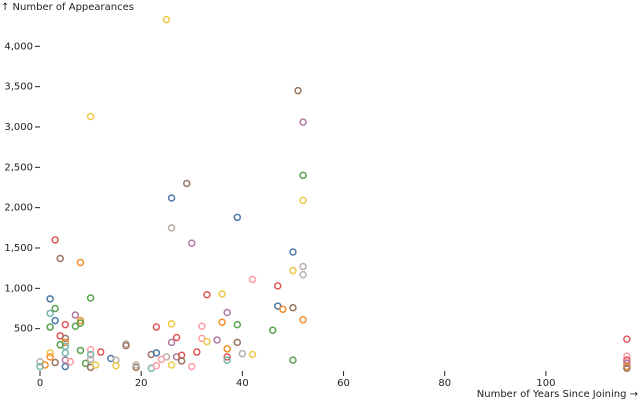  Describe the element at coordinates (242, 383) in the screenshot. I see `x-tick-label: 40` at that location.